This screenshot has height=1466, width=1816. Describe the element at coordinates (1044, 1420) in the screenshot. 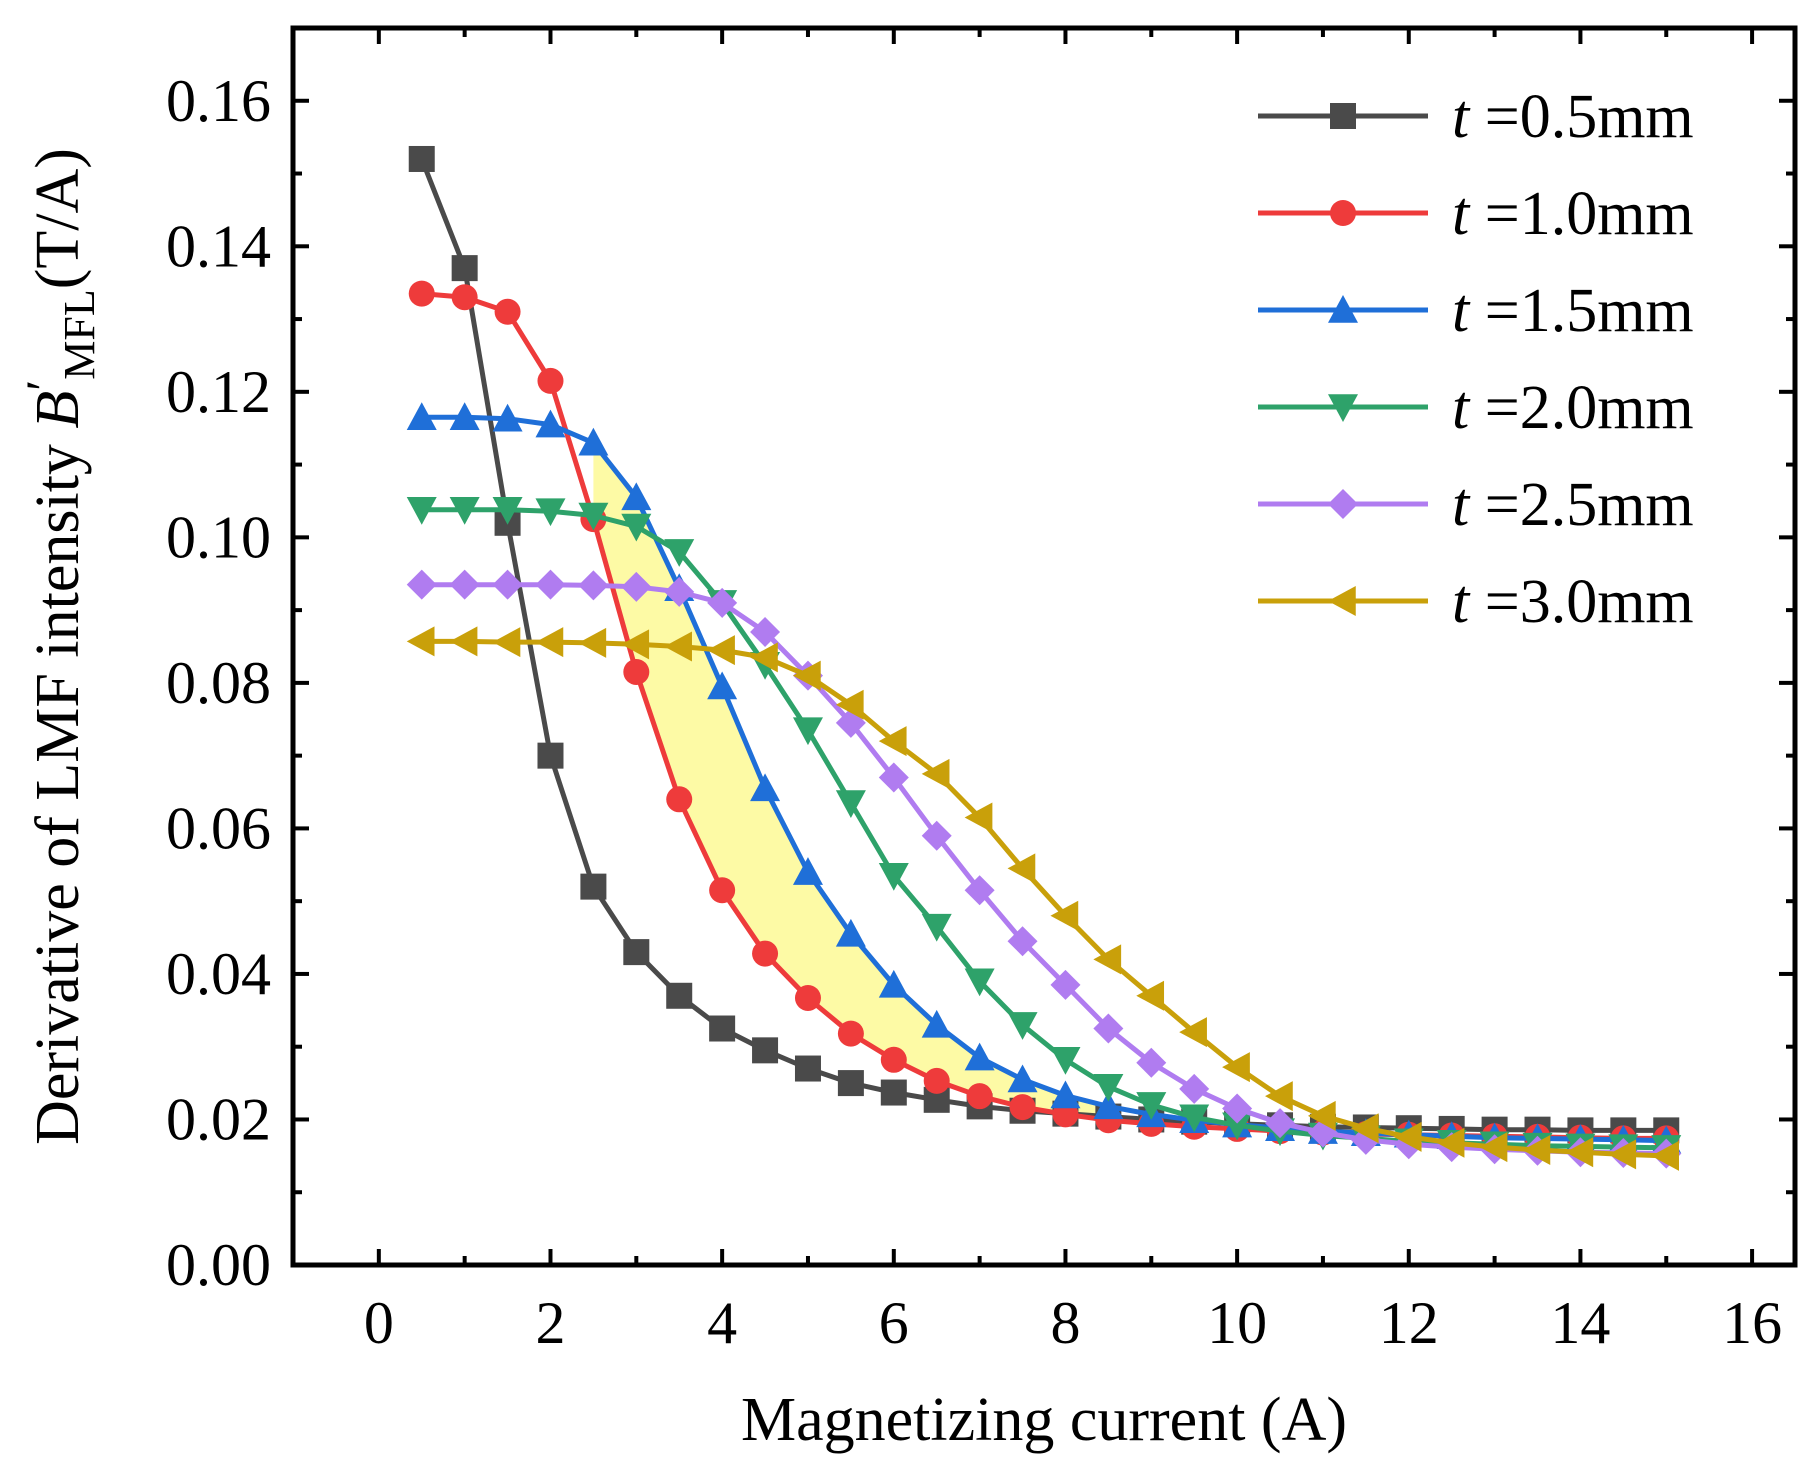

I see `x-axis-title: Magnetizing current (A)` at that location.